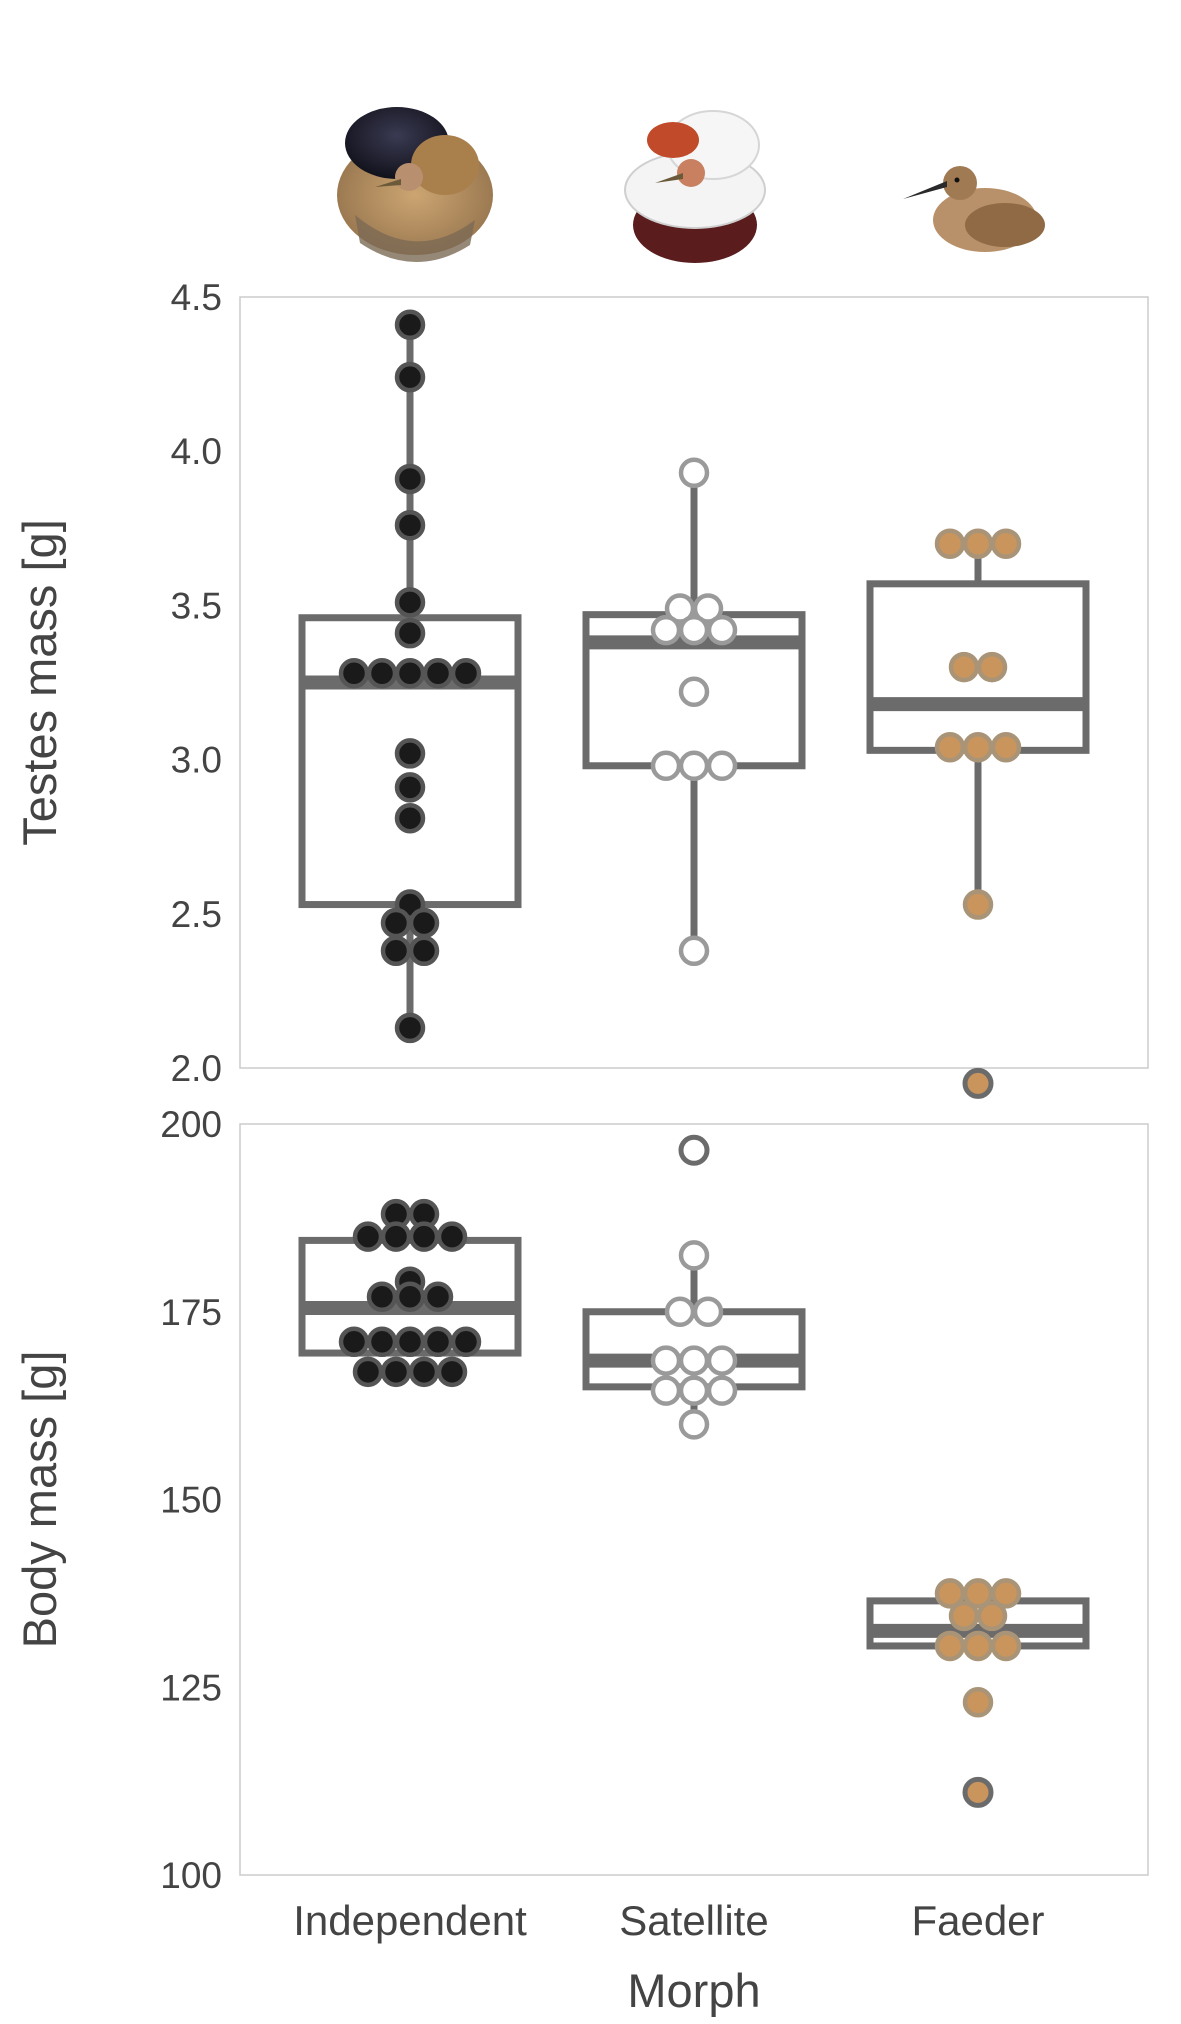 This screenshot has width=1181, height=2024. What do you see at coordinates (191, 1875) in the screenshot?
I see `y-tick-label: 100` at bounding box center [191, 1875].